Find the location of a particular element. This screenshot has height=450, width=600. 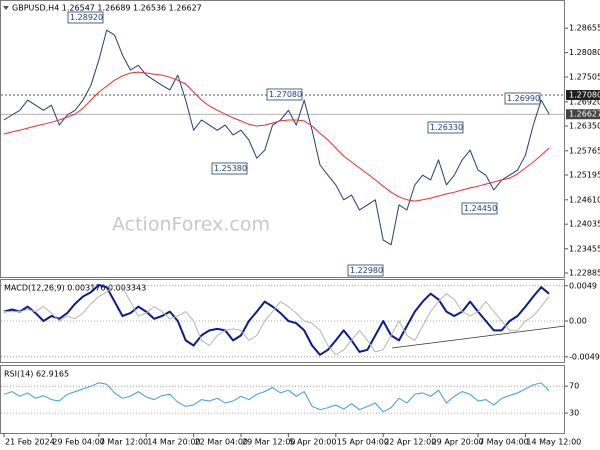

y-tick-label: 30 is located at coordinates (574, 413).